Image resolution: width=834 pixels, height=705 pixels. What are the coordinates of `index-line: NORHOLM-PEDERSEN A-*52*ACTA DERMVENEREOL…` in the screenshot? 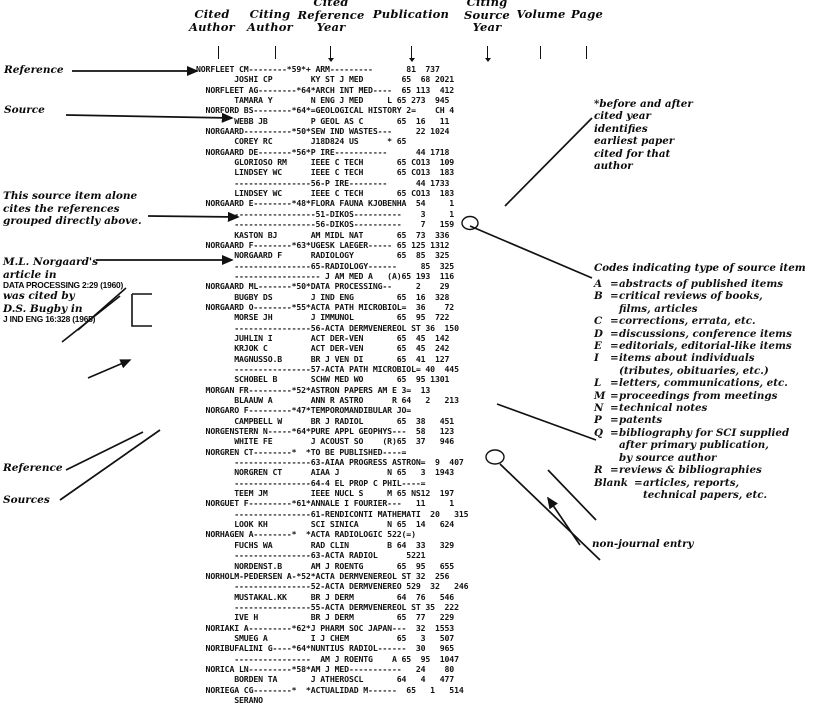 It's located at (323, 575).